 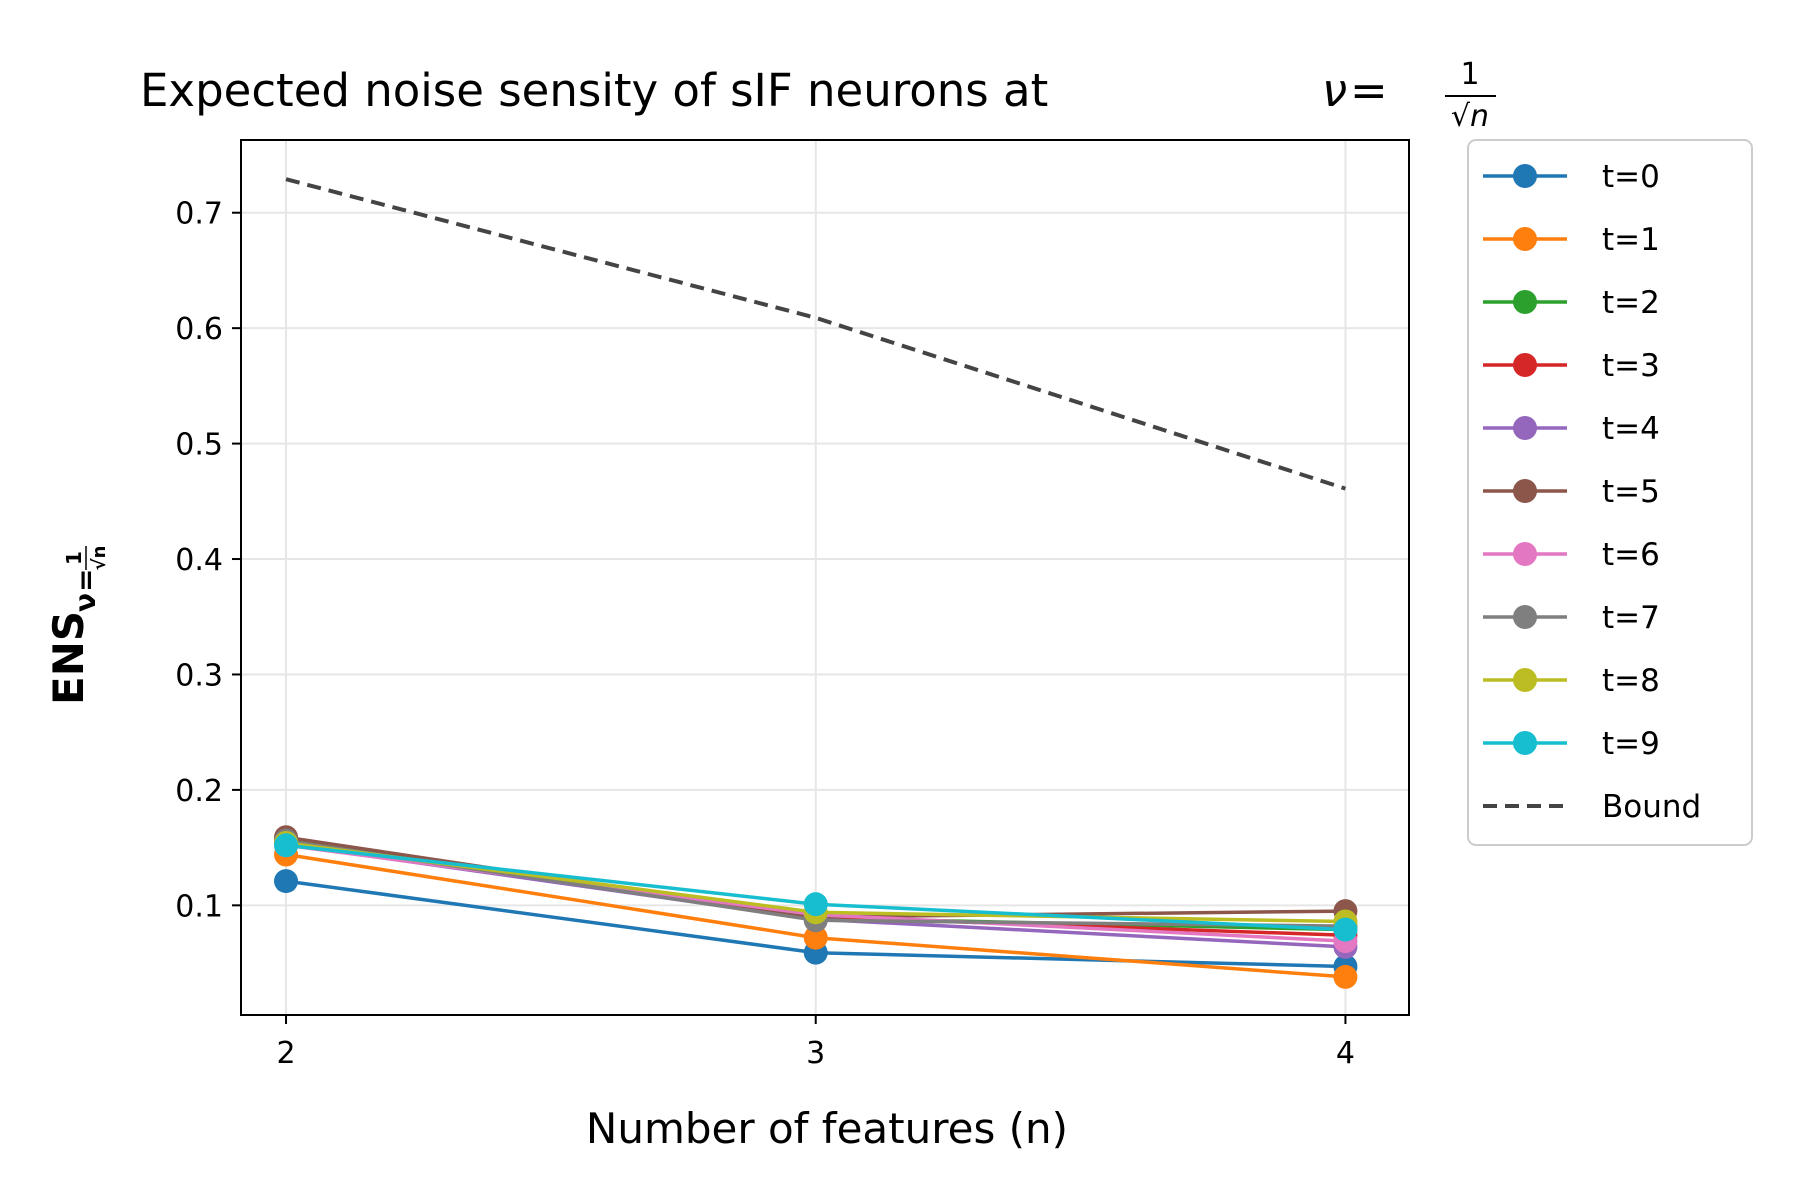 I want to click on legend-label: Bound, so click(x=1651, y=807).